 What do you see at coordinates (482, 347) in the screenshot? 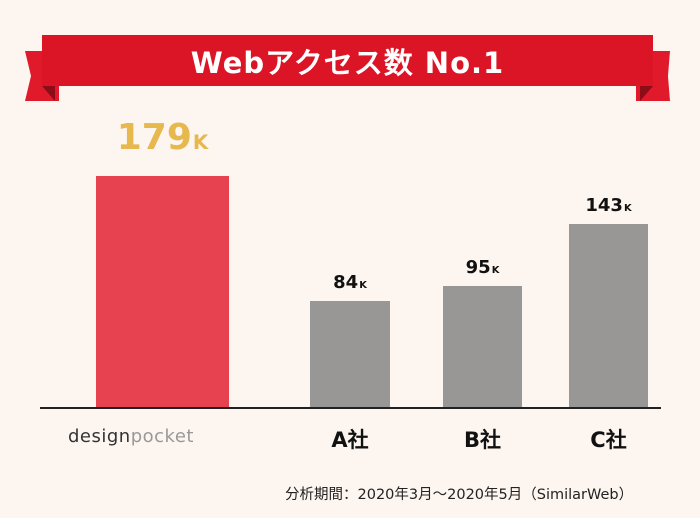
I see `bar-b` at bounding box center [482, 347].